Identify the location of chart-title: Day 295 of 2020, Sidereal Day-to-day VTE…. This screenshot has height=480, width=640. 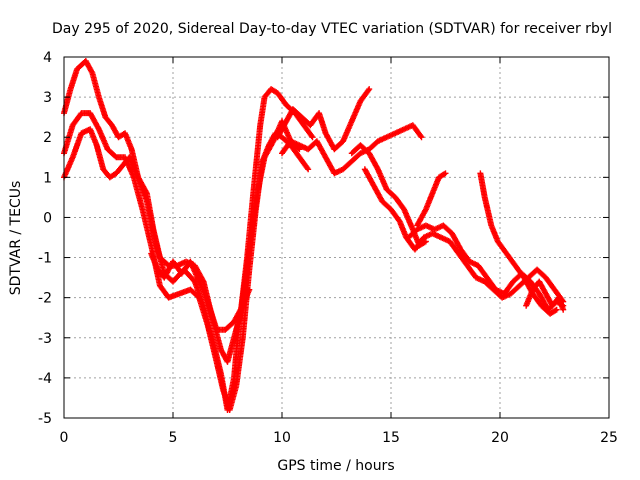
(332, 29).